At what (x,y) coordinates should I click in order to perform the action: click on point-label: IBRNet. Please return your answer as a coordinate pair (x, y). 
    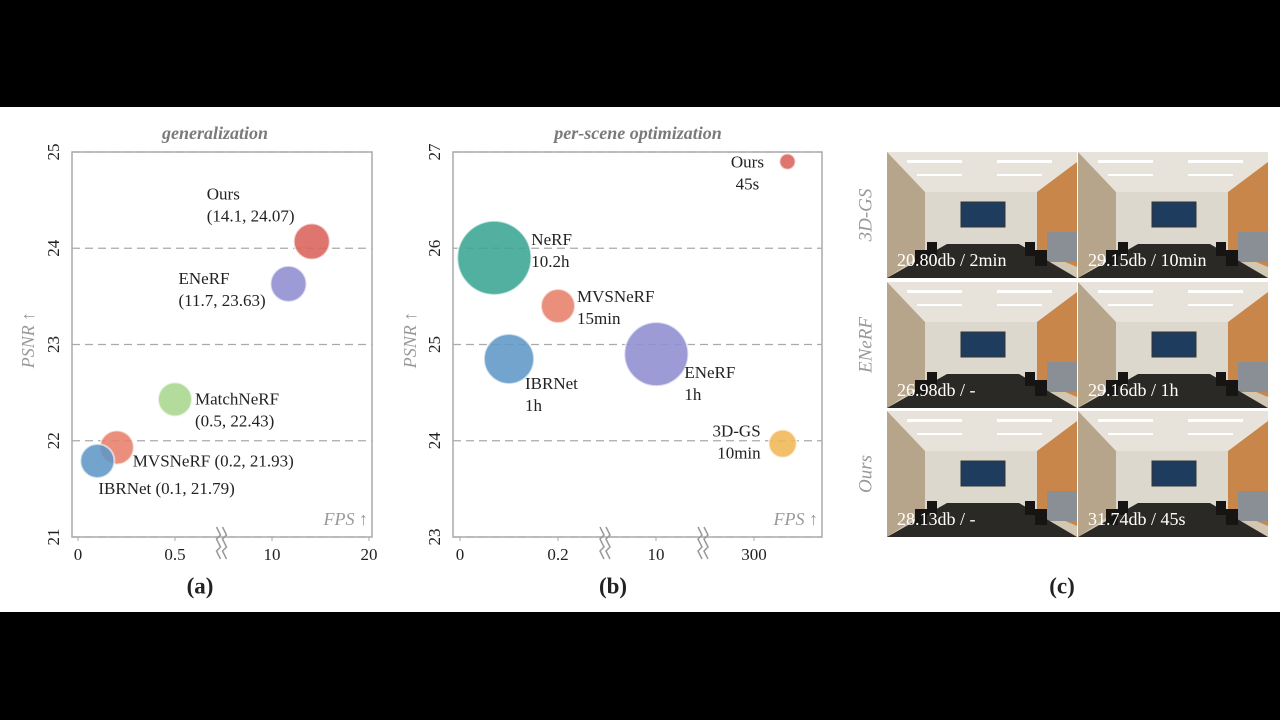
    Looking at the image, I should click on (551, 383).